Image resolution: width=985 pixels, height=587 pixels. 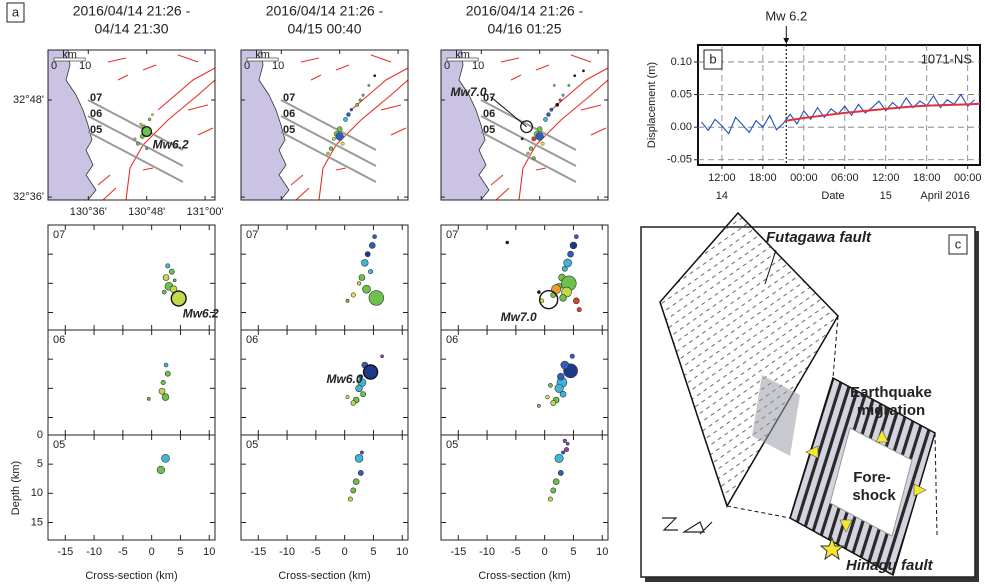 I want to click on stripe, so click(x=832, y=471).